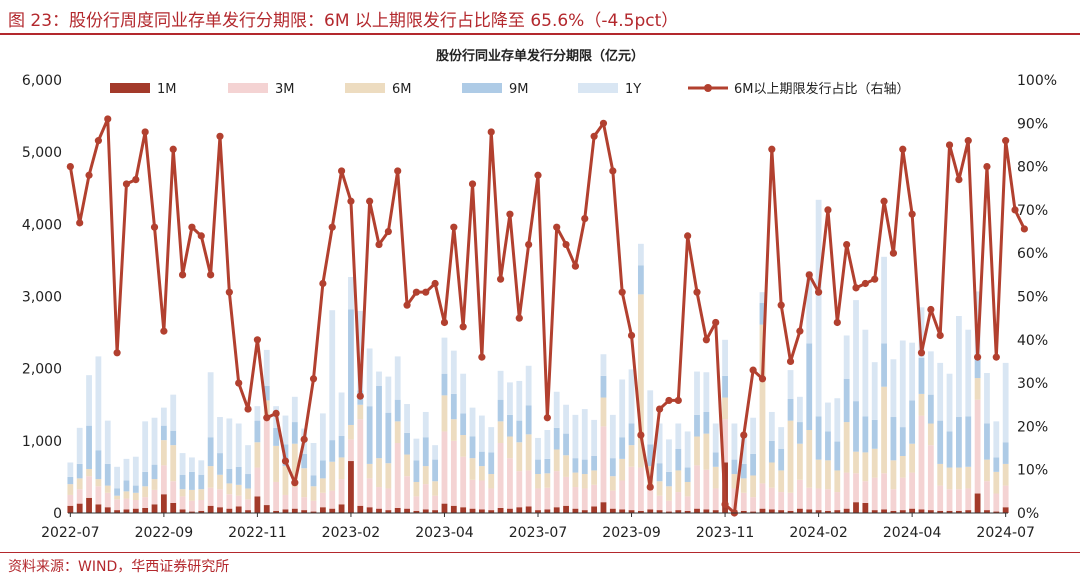  Describe the element at coordinates (540, 56) in the screenshot. I see `chart-title: 股份行同业存单发行分期限（亿元）` at that location.